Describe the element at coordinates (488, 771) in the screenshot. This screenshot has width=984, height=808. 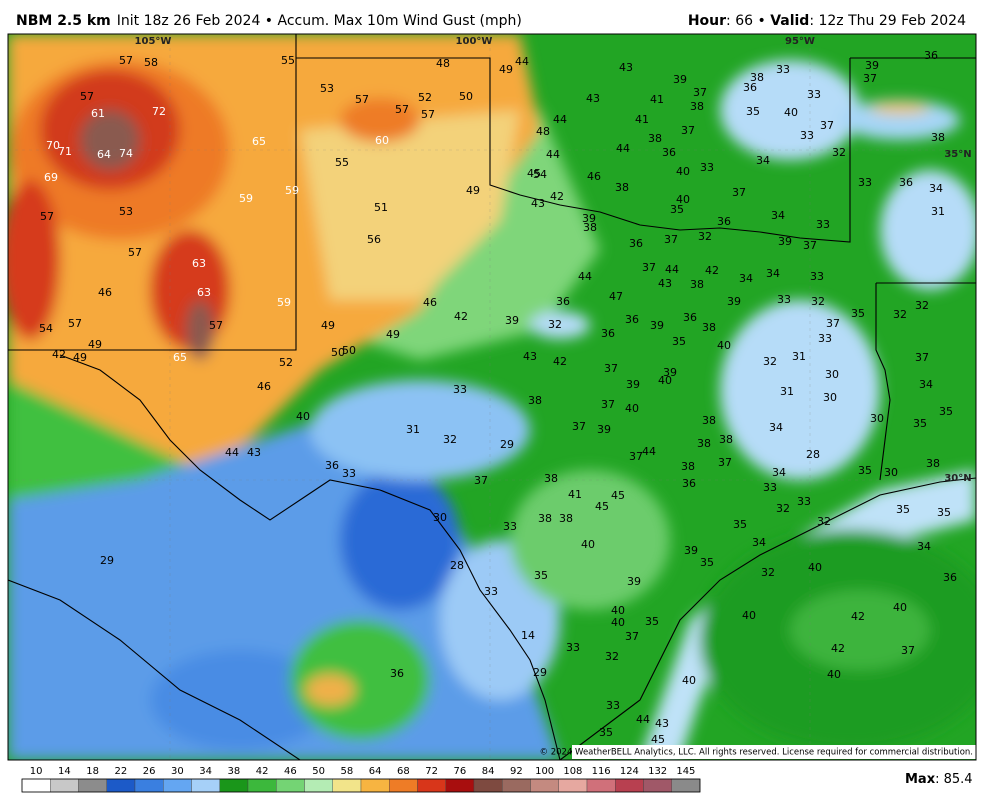
I see `colorbar-tick-label: 84` at that location.